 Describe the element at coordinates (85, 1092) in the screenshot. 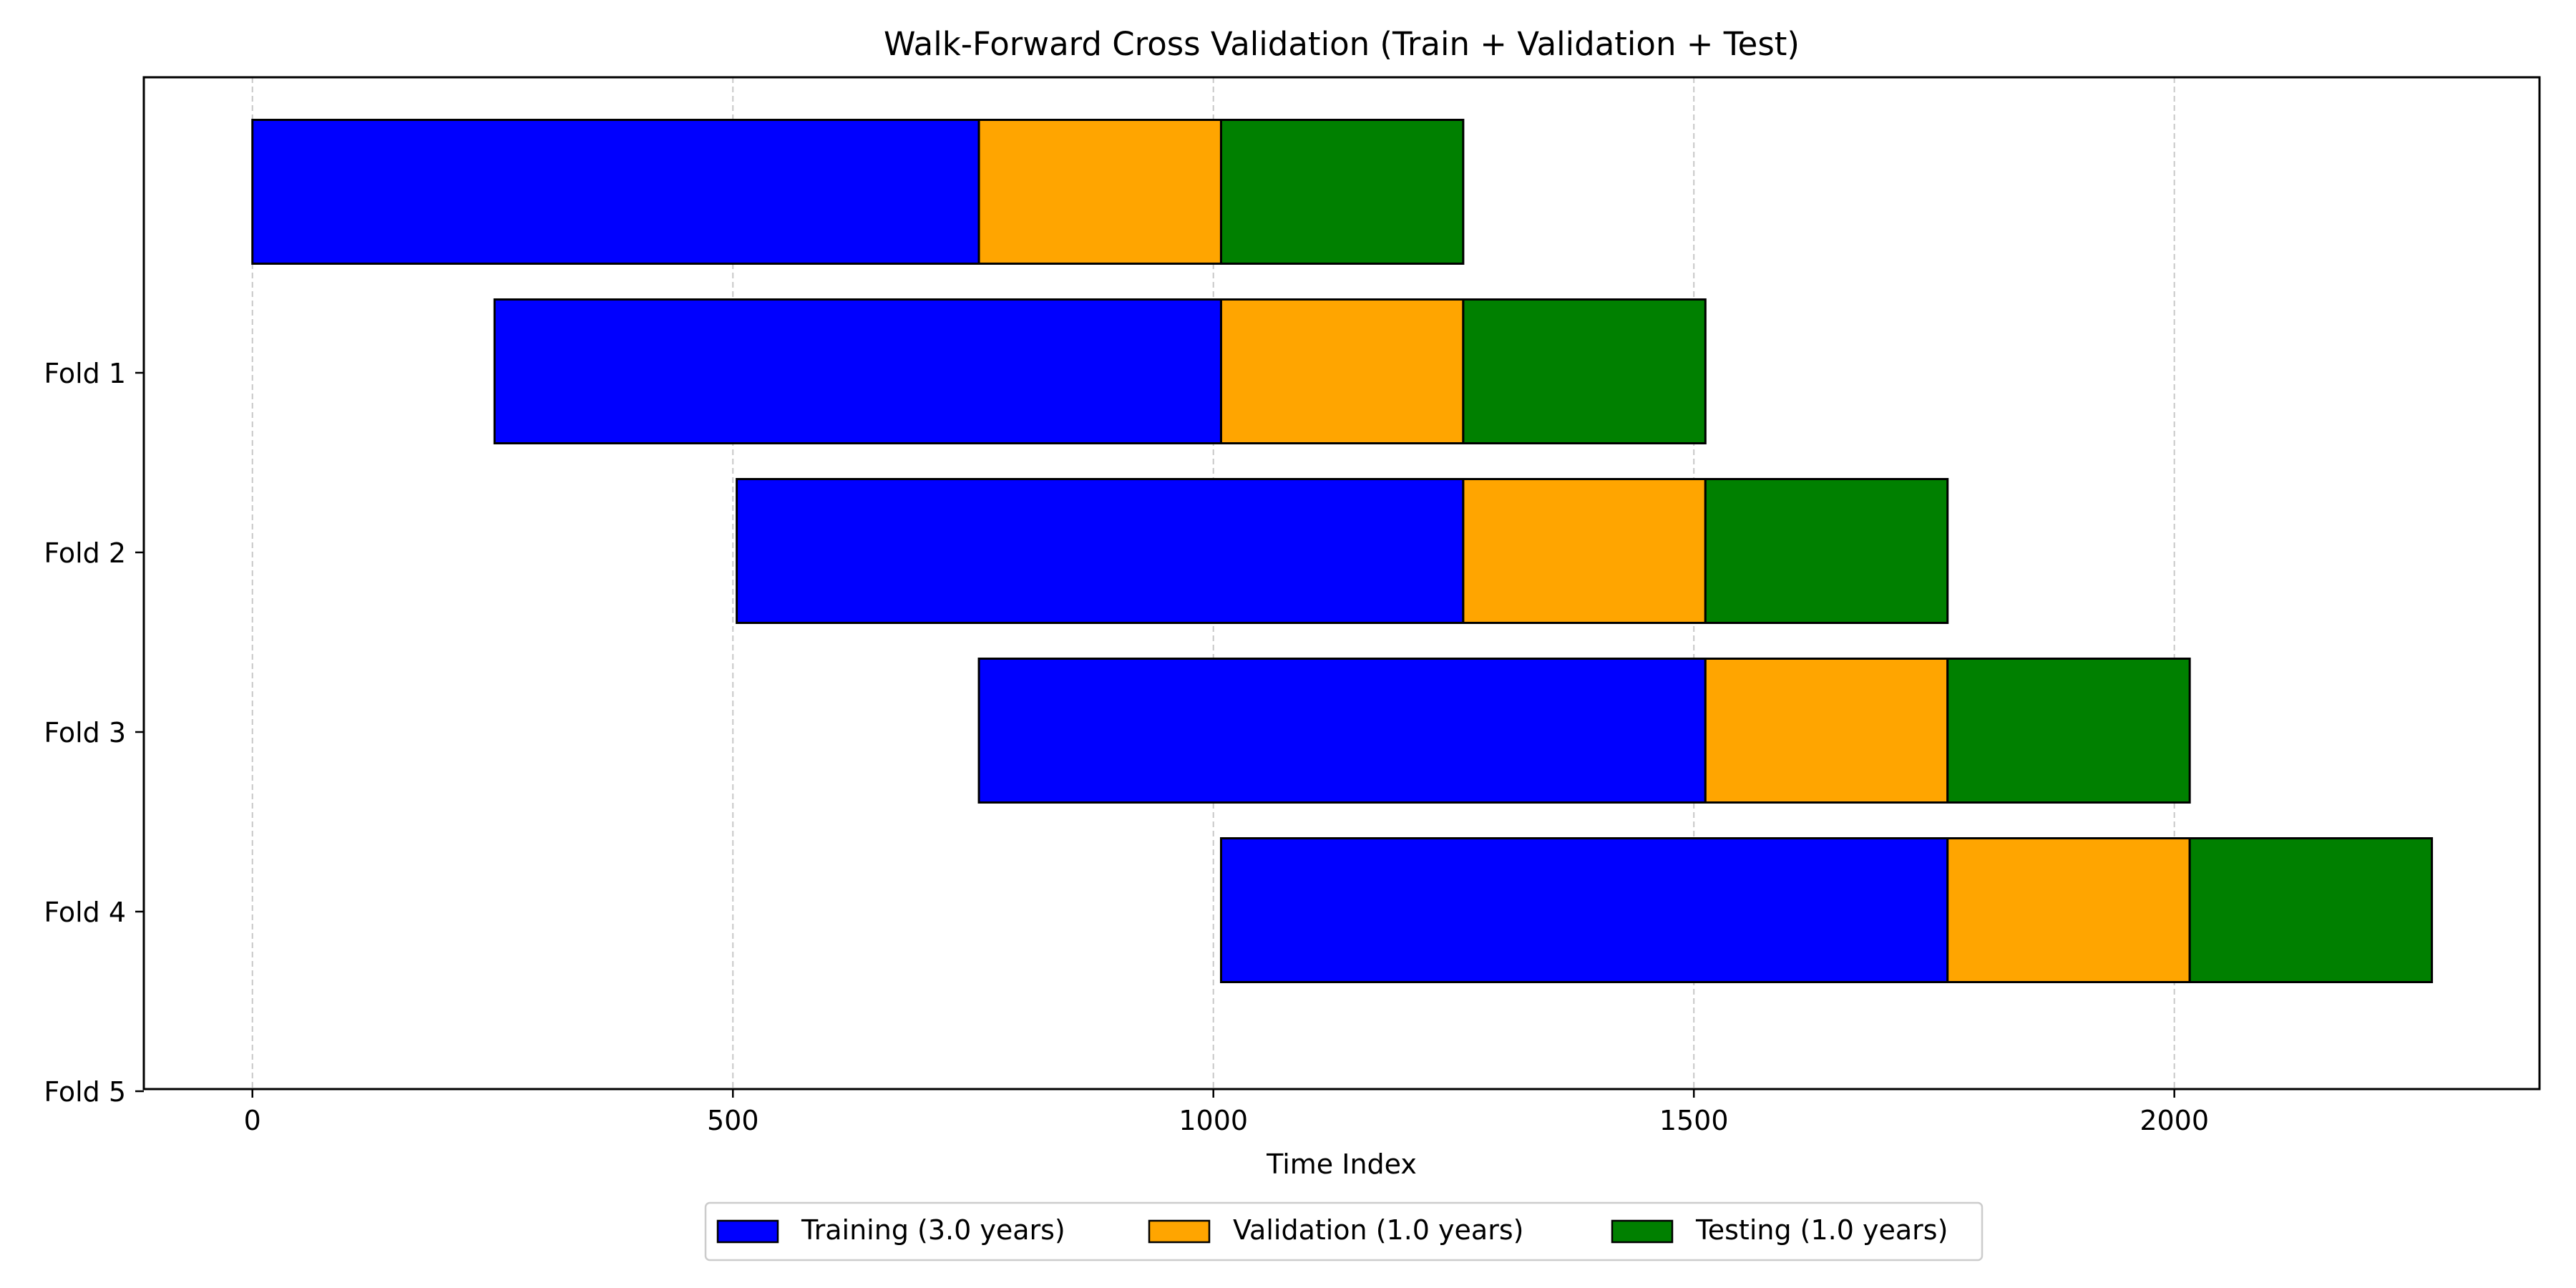

I see `y-tick-label: Fold 5` at that location.